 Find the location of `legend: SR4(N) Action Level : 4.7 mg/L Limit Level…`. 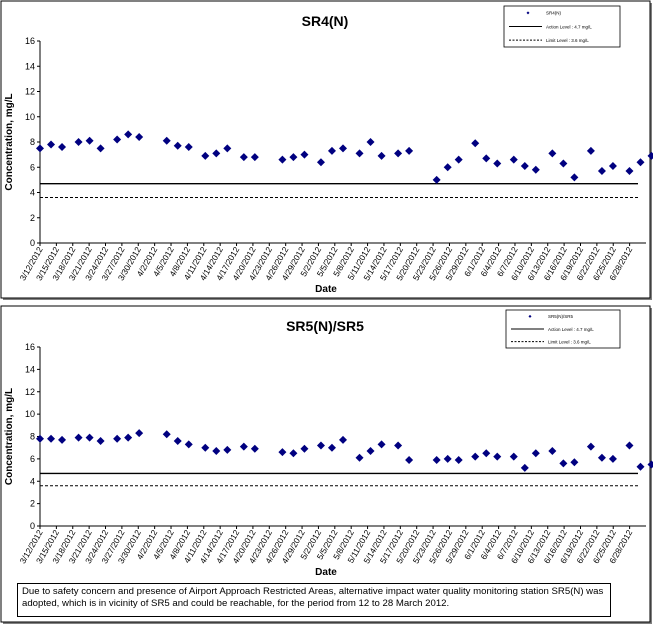

legend: SR4(N) Action Level : 4.7 mg/L Limit Level… is located at coordinates (562, 26).